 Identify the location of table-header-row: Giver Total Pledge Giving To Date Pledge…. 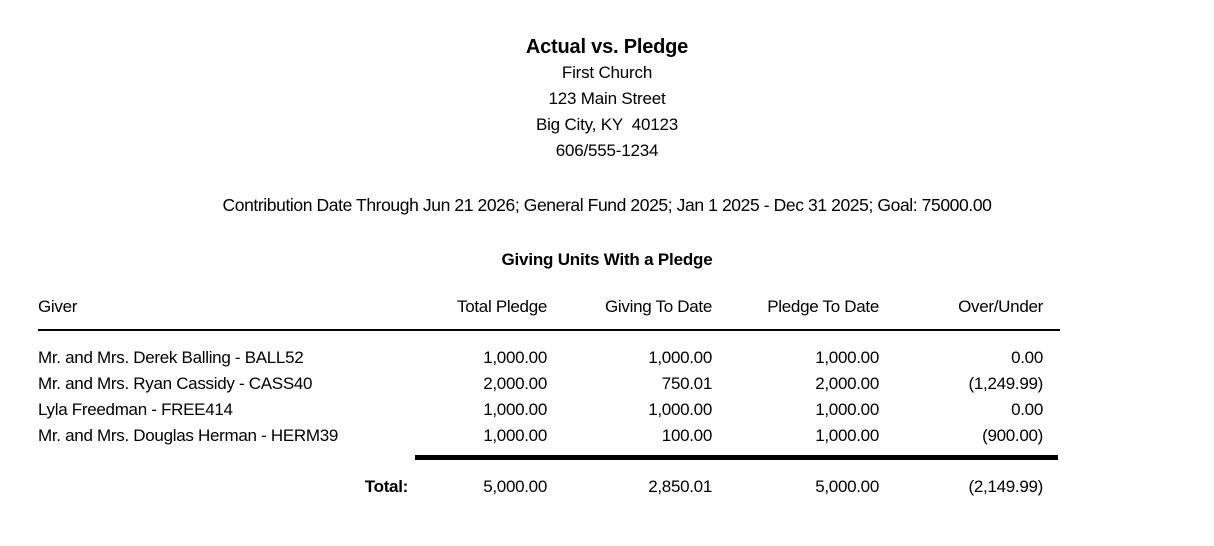
(549, 307).